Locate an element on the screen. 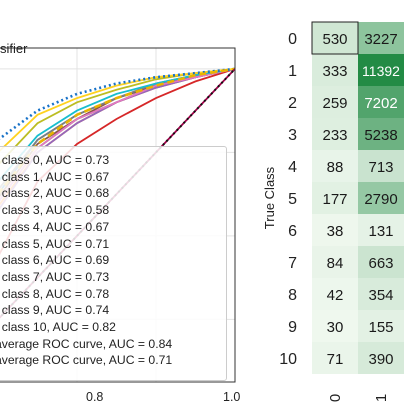 This screenshot has width=420, height=420. cm-value-8-0: 42 is located at coordinates (335, 295).